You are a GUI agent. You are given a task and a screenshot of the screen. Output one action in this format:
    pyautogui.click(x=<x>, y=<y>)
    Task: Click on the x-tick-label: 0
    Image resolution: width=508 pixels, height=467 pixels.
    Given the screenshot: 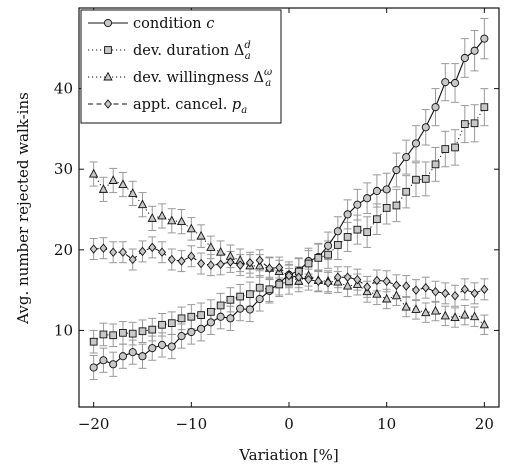 What is the action you would take?
    pyautogui.click(x=289, y=424)
    